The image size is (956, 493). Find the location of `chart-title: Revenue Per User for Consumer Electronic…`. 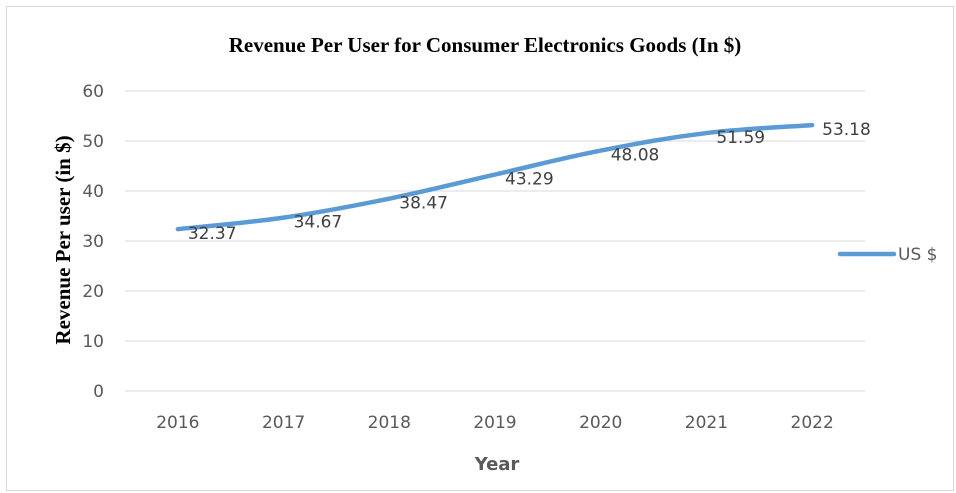

chart-title: Revenue Per User for Consumer Electronic… is located at coordinates (485, 45).